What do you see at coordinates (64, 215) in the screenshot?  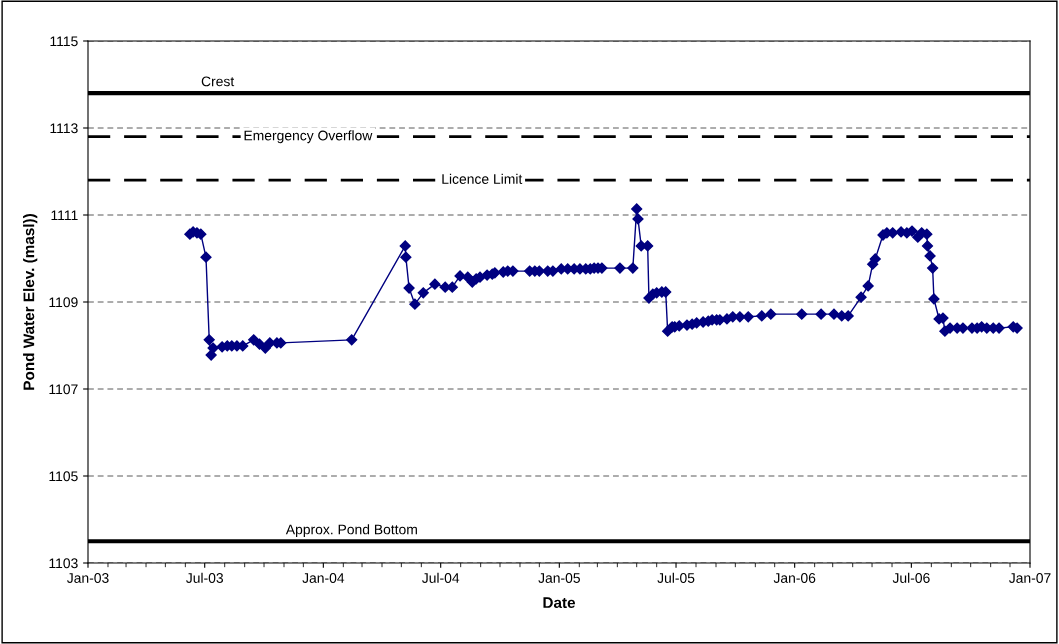 I see `y-tick-label: 1111` at bounding box center [64, 215].